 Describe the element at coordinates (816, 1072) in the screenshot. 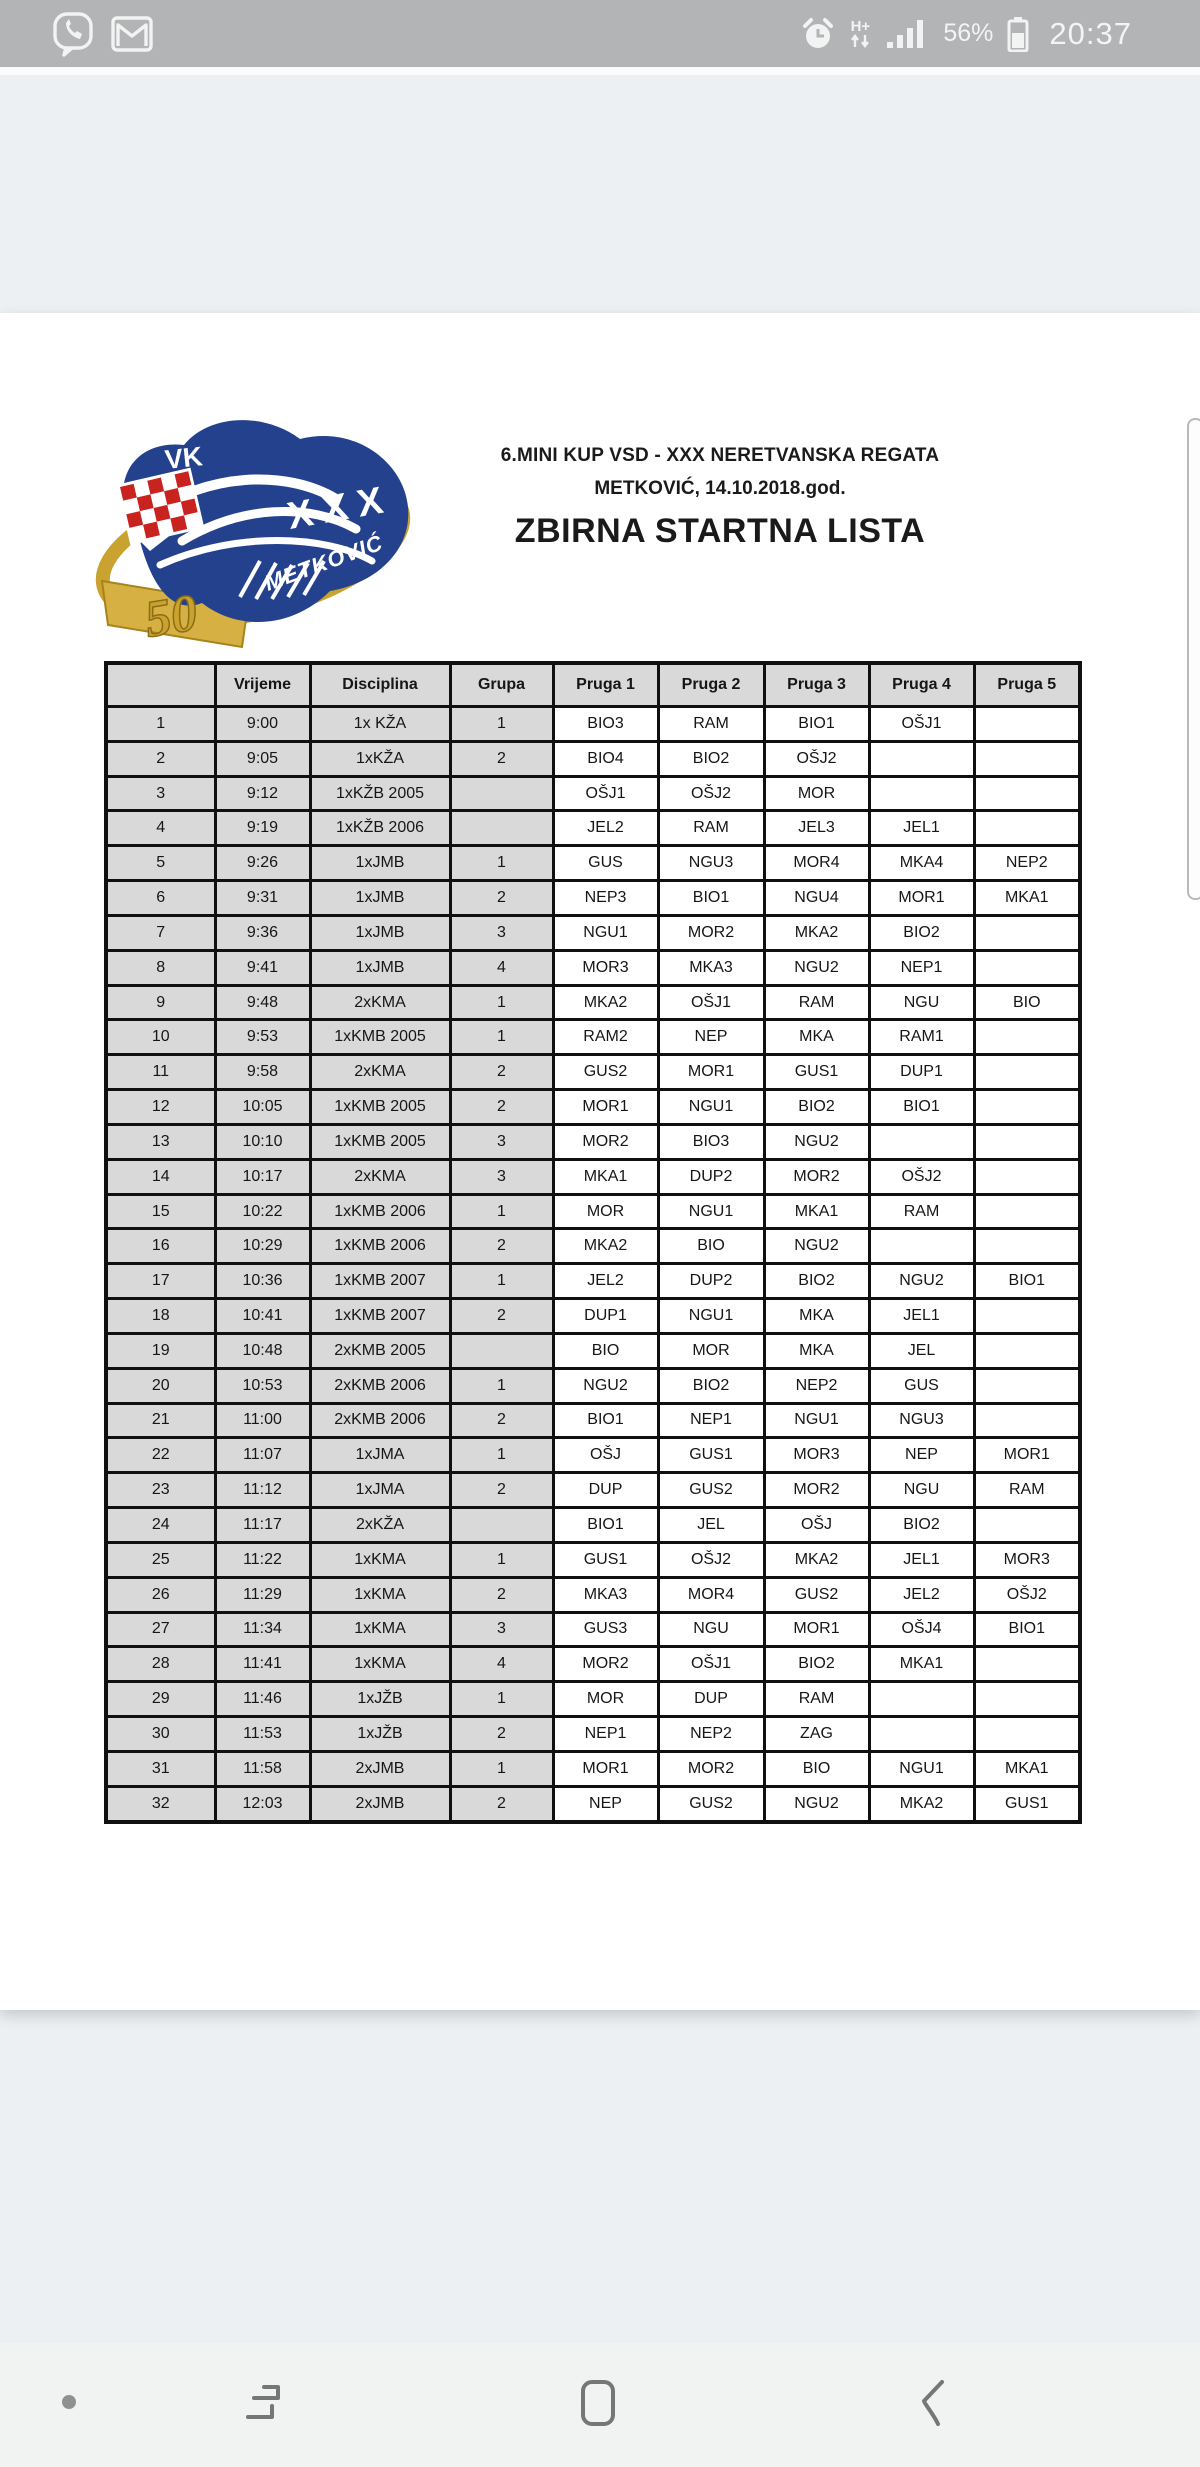

I see `lane3-cell: GUS1` at that location.